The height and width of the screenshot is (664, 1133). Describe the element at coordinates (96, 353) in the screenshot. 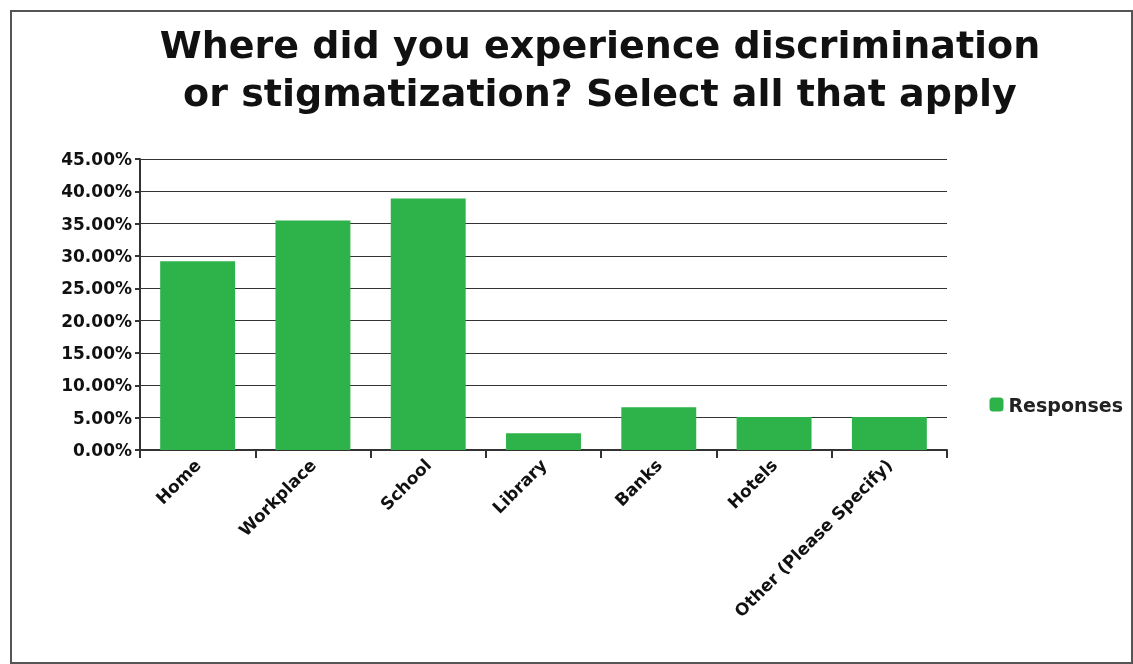

I see `y-tick-label: 15.00%` at that location.